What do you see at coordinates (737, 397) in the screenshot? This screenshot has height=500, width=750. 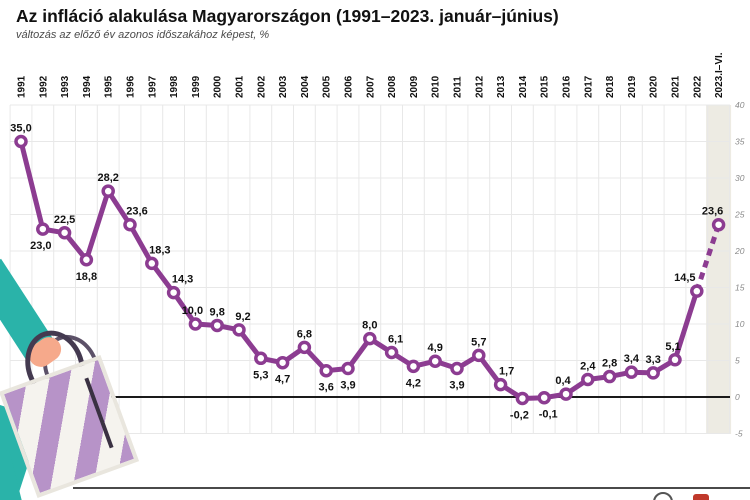 I see `y-axis-tick: 0` at bounding box center [737, 397].